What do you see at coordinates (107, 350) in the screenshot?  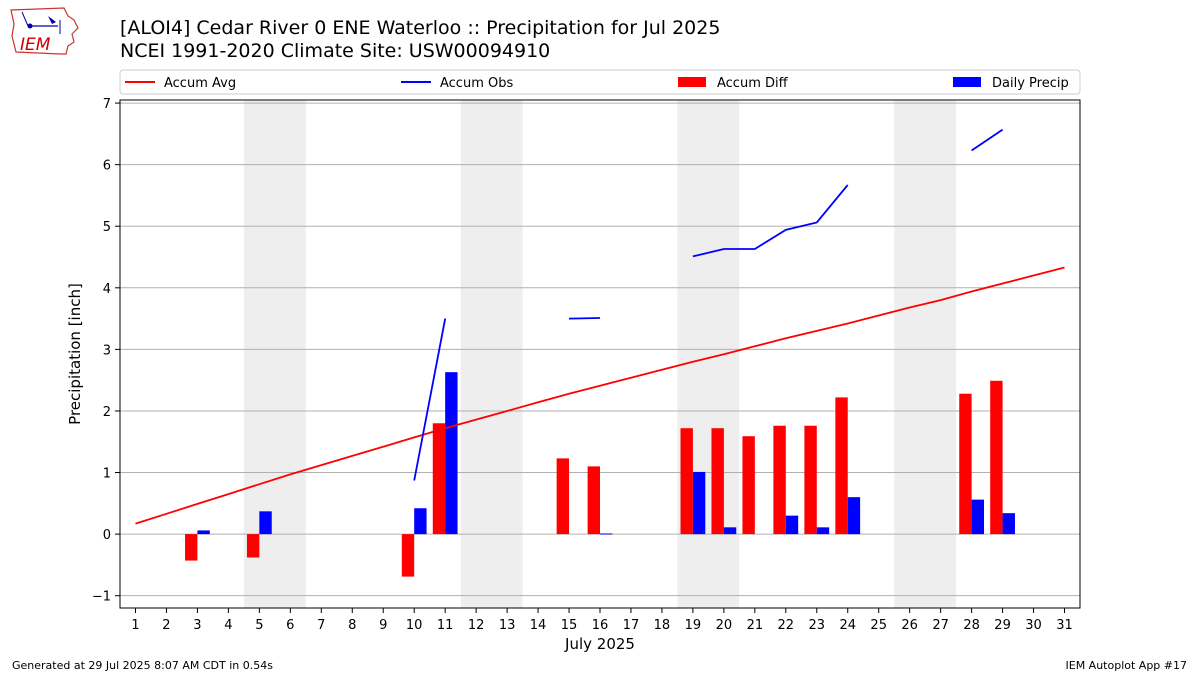 I see `y-tick-label: 3` at bounding box center [107, 350].